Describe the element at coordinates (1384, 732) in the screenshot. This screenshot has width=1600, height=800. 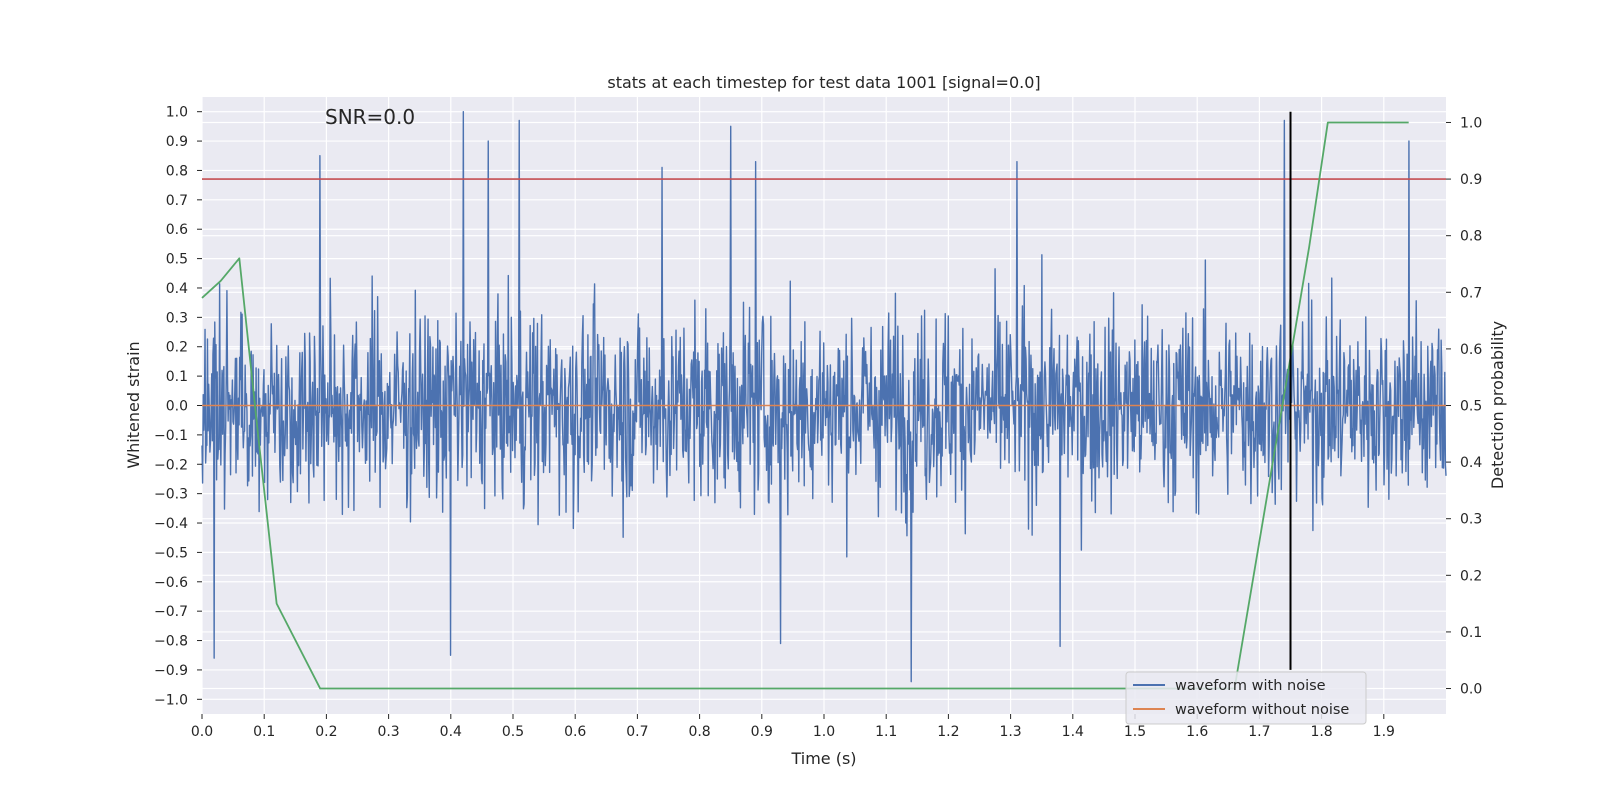
I see `x-tick-label: 1.9` at that location.